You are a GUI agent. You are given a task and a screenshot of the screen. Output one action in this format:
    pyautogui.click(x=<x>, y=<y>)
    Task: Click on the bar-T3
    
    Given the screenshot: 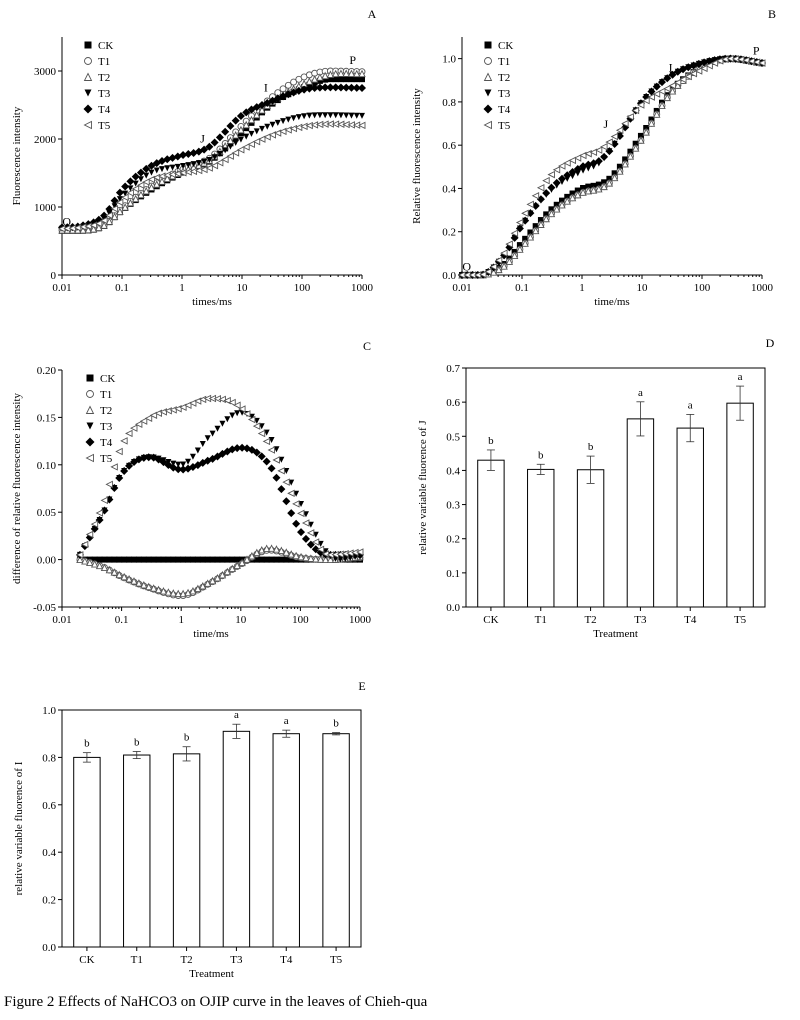 What is the action you would take?
    pyautogui.click(x=640, y=513)
    